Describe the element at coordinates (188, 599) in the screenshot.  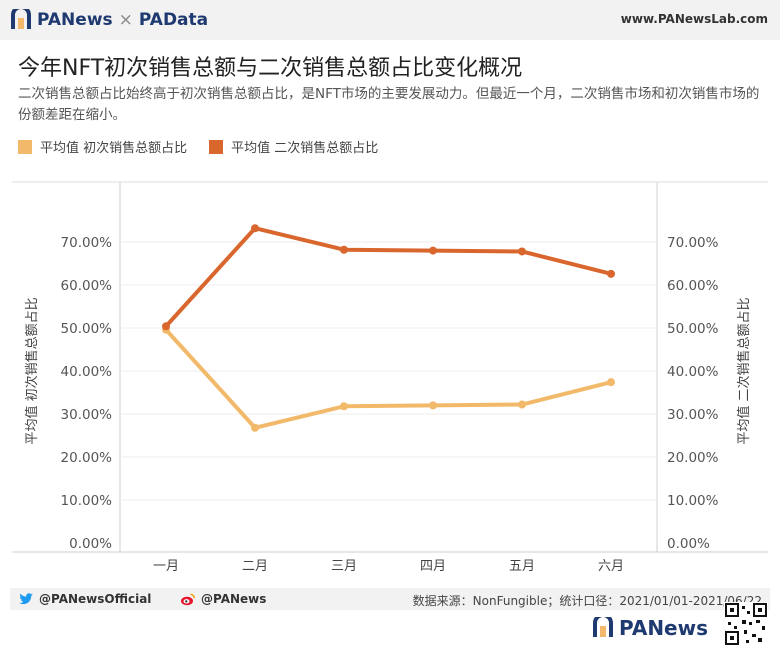
I see `weibo-icon` at that location.